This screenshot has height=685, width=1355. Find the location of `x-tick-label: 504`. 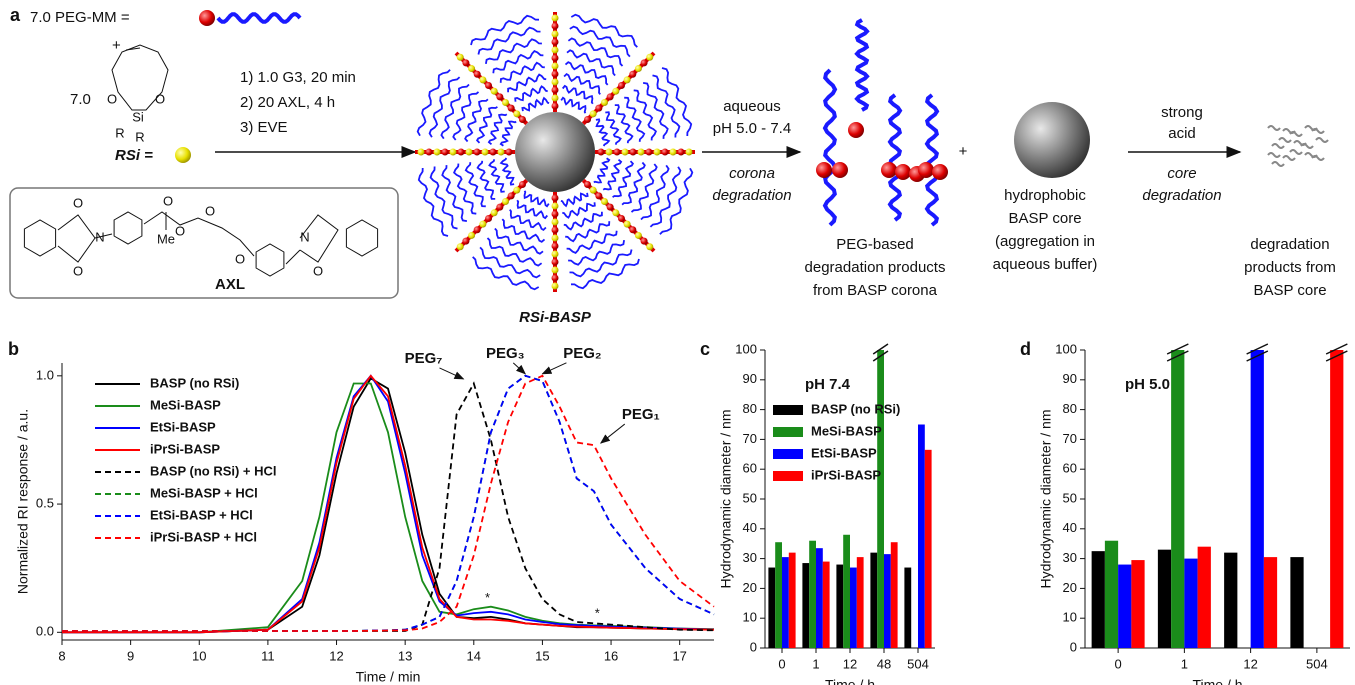

x-tick-label: 504 is located at coordinates (1317, 663).